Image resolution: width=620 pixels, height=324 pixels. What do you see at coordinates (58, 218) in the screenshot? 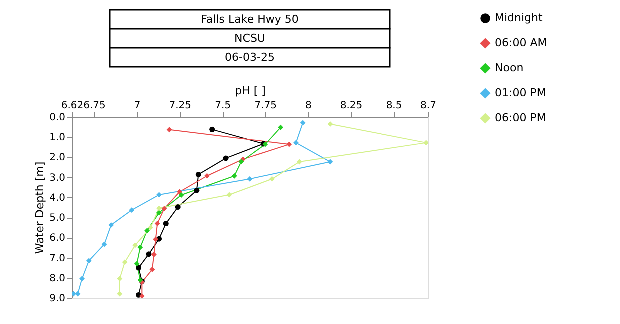
I see `y-tick-label: 5.0` at bounding box center [58, 218].